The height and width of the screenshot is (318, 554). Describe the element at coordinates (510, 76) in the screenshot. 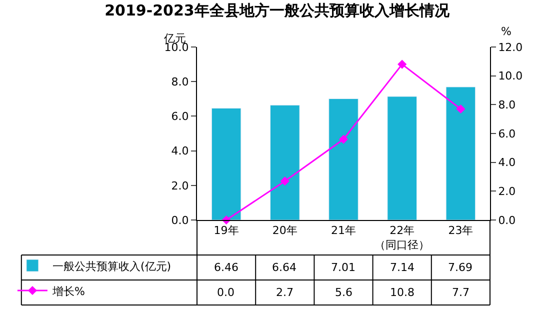

I see `y2-tick-label: 10.0` at that location.